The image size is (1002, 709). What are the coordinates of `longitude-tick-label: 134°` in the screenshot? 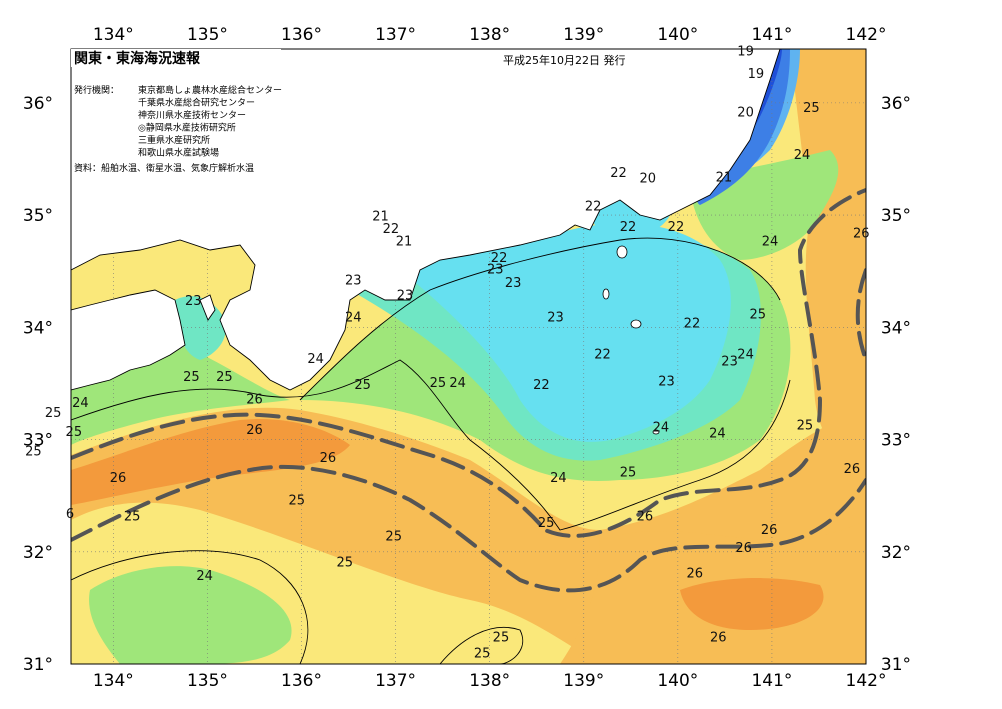 It's located at (113, 681).